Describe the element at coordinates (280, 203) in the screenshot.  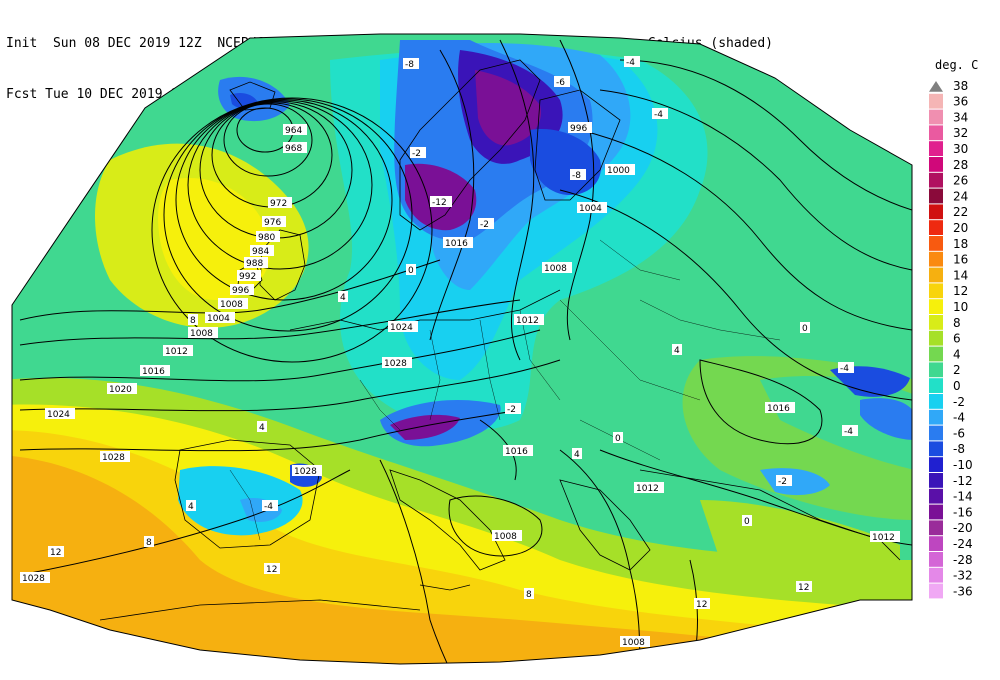
I see `isobar-label: 972` at that location.